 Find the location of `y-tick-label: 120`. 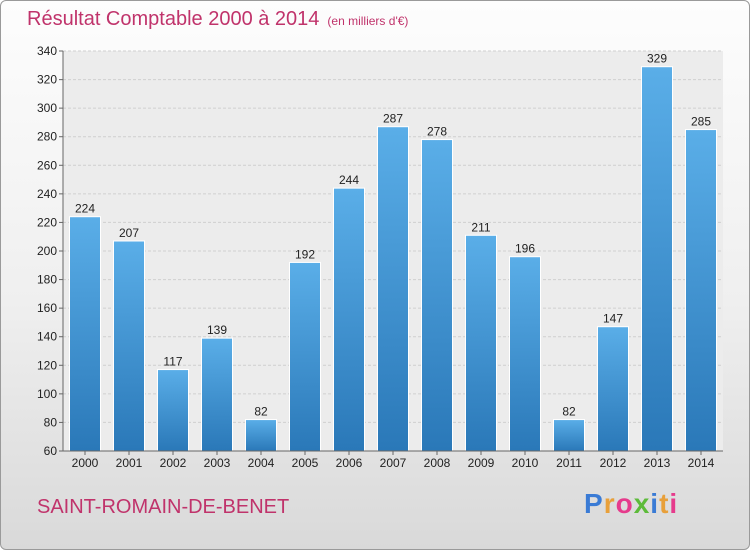

y-tick-label: 120 is located at coordinates (47, 365).